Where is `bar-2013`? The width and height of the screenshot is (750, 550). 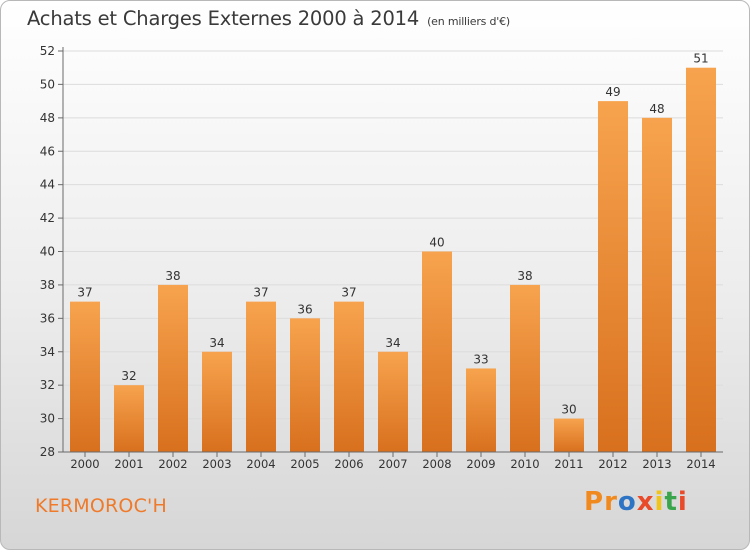 bar-2013 is located at coordinates (657, 284).